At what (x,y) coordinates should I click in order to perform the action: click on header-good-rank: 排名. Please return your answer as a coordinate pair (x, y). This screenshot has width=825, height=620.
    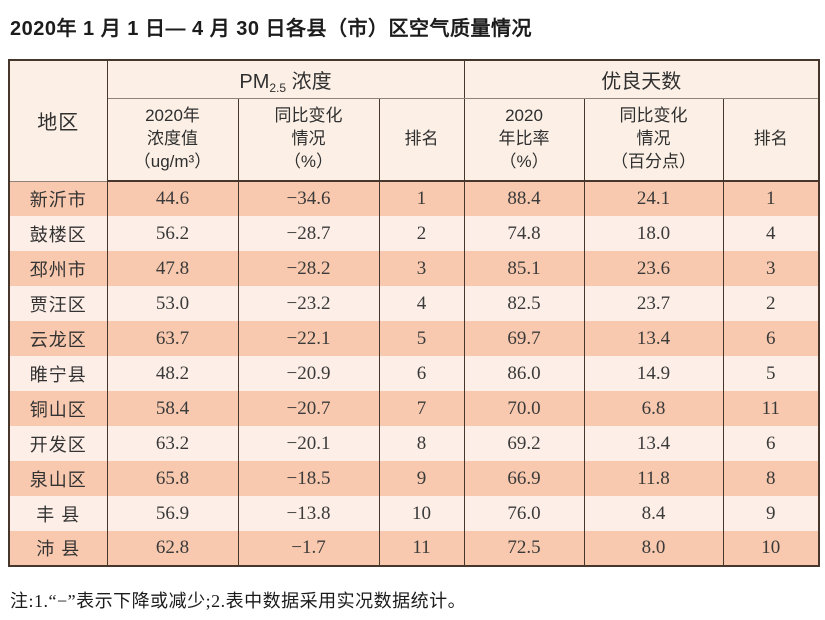
    Looking at the image, I should click on (771, 140).